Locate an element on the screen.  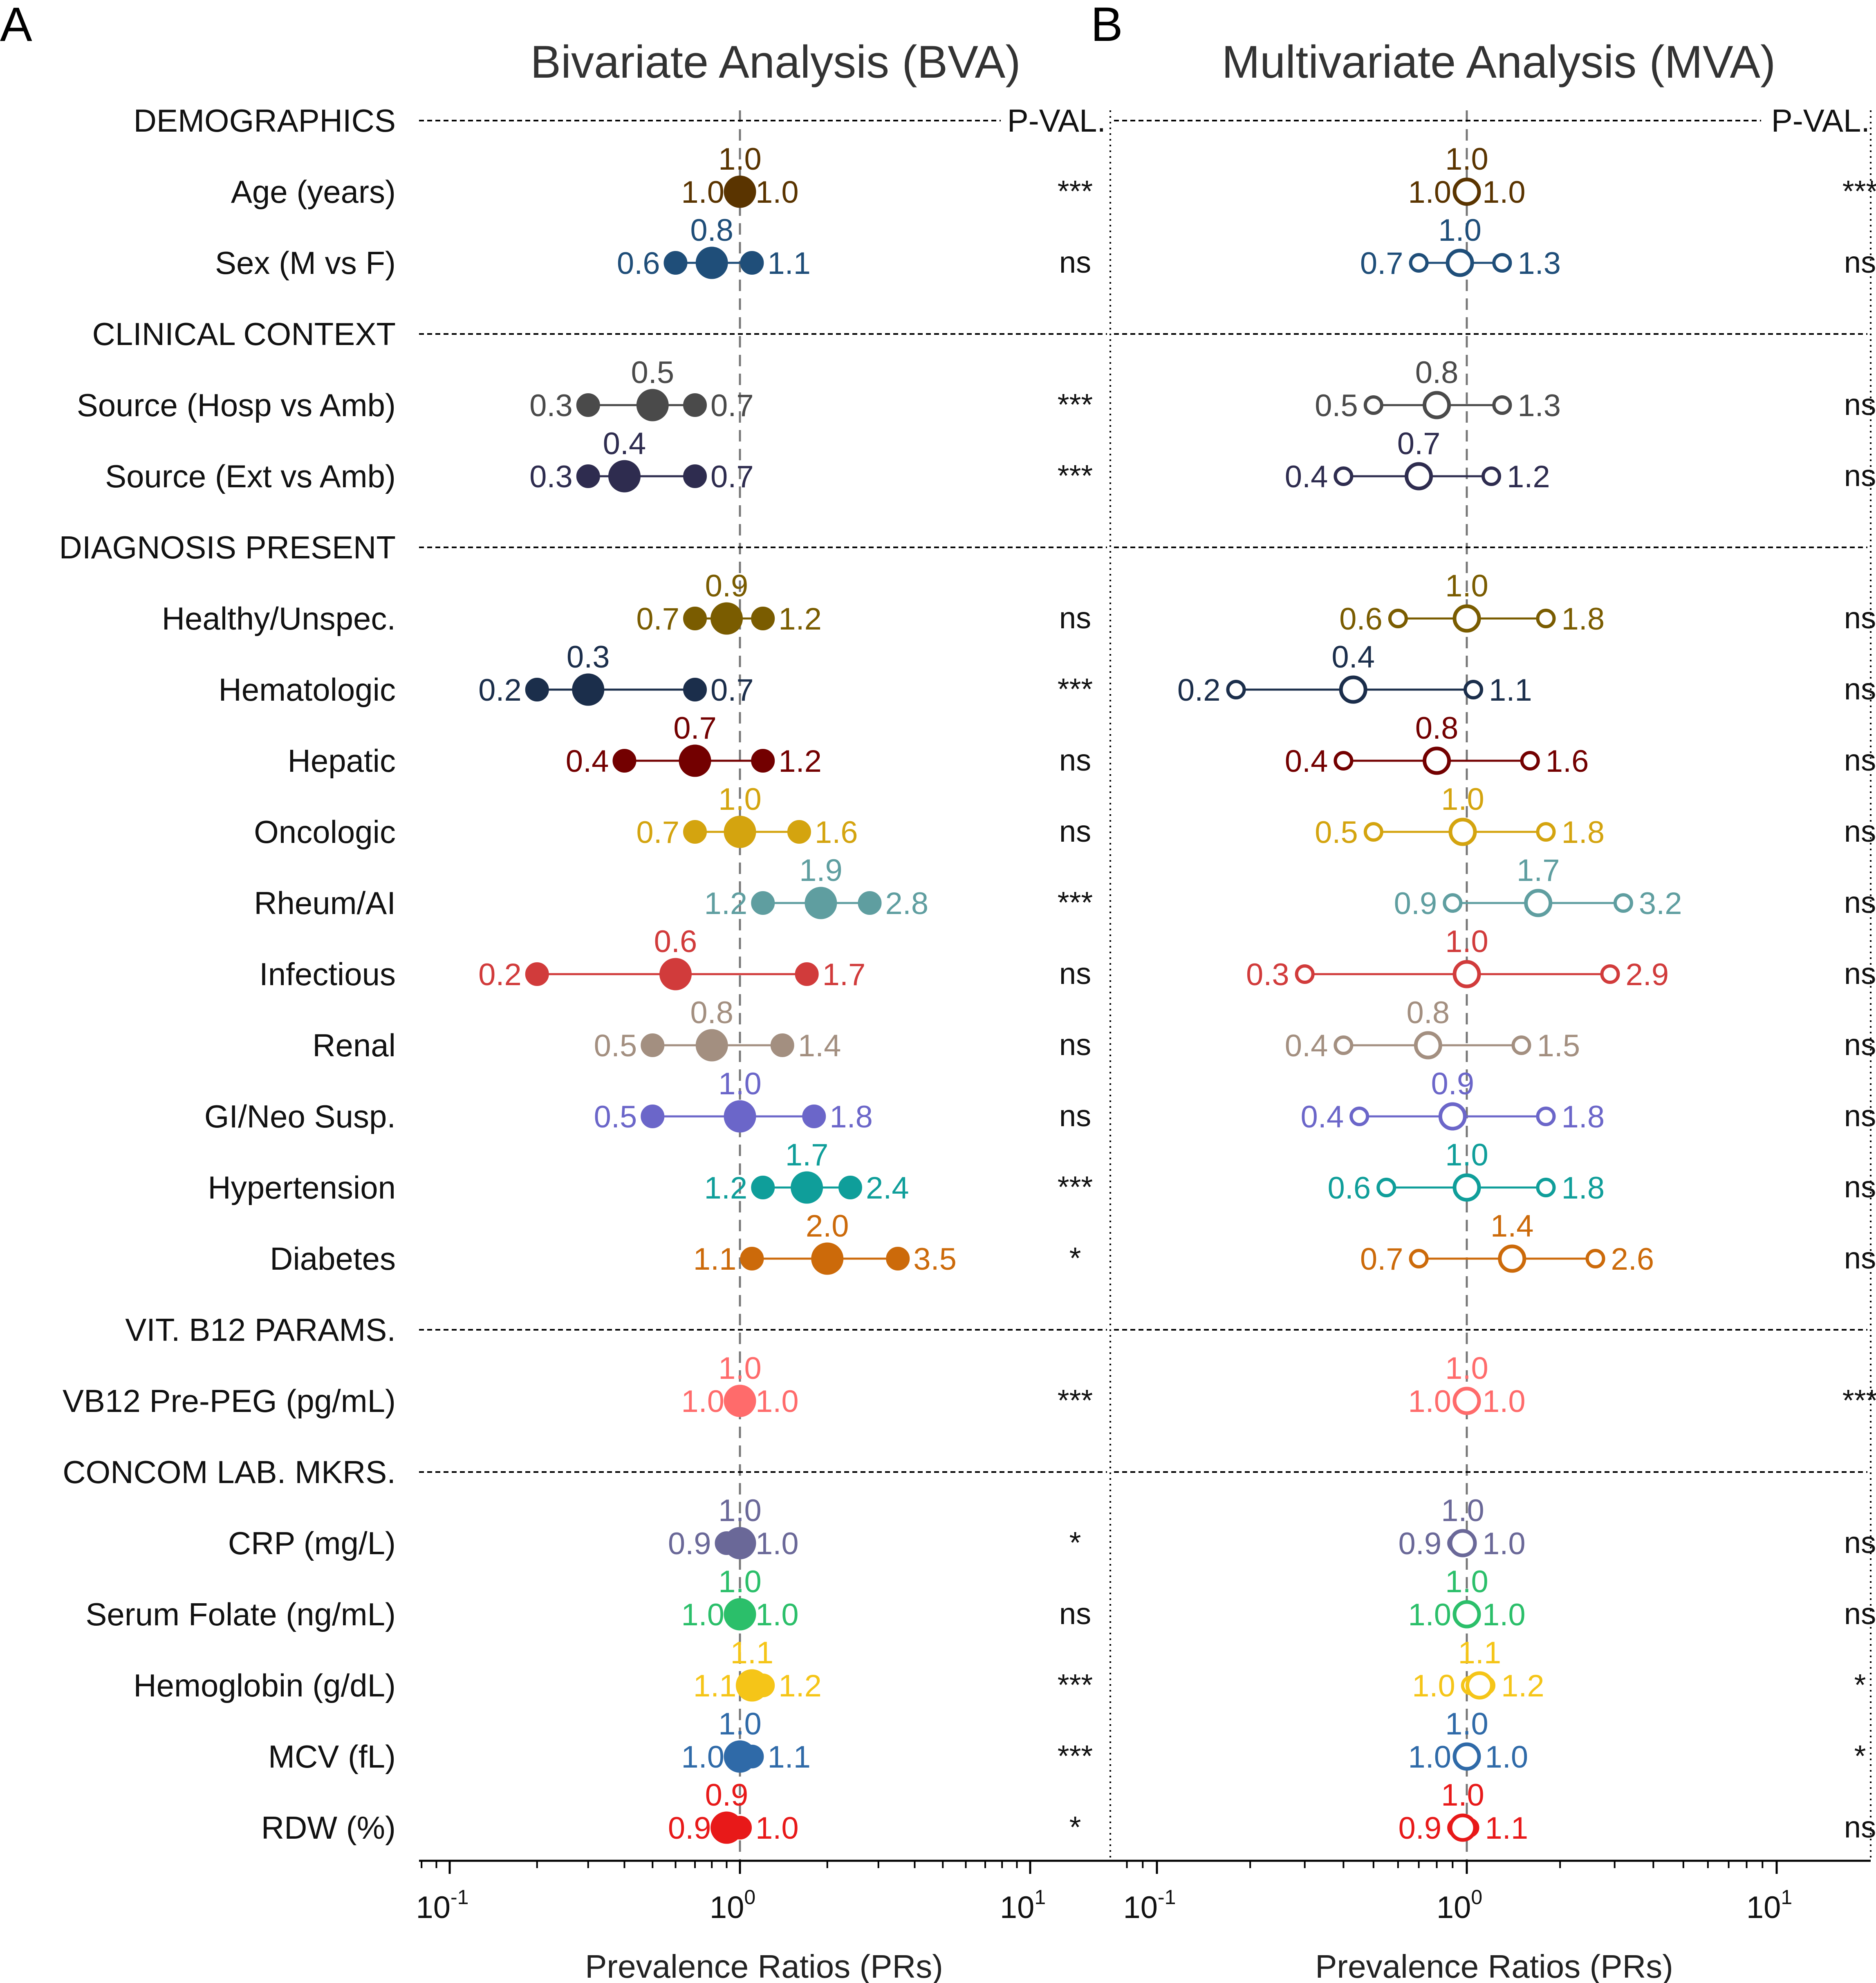
ci-upper-label: 1.6 is located at coordinates (1567, 761).